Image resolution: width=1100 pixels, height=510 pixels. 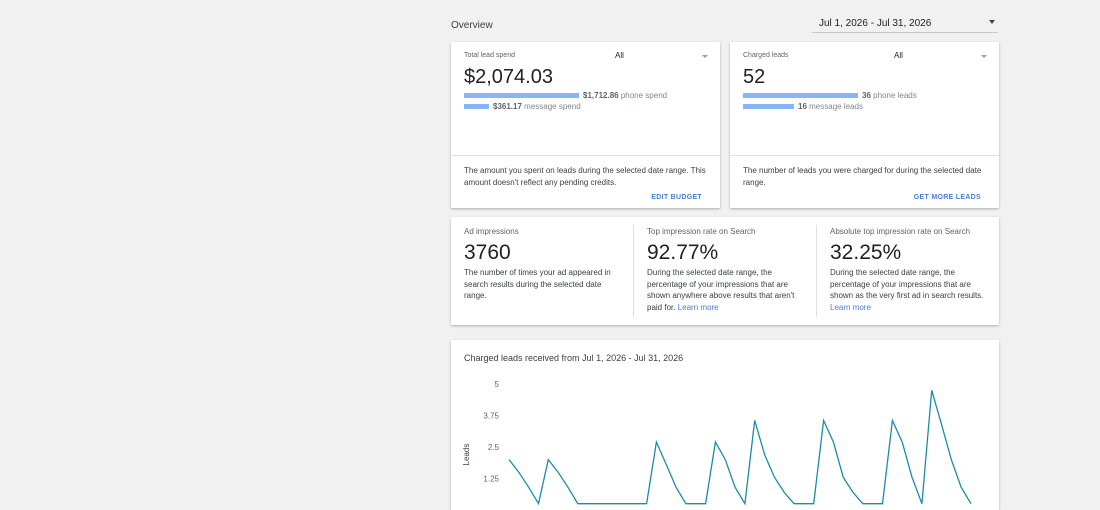 I want to click on message-leads-count: 16, so click(x=802, y=106).